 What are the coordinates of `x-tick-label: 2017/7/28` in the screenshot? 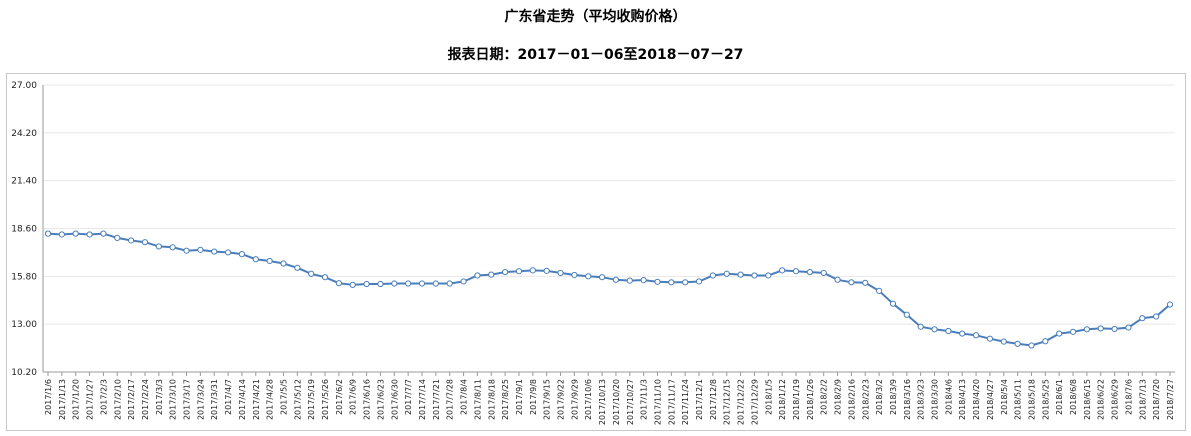 It's located at (450, 399).